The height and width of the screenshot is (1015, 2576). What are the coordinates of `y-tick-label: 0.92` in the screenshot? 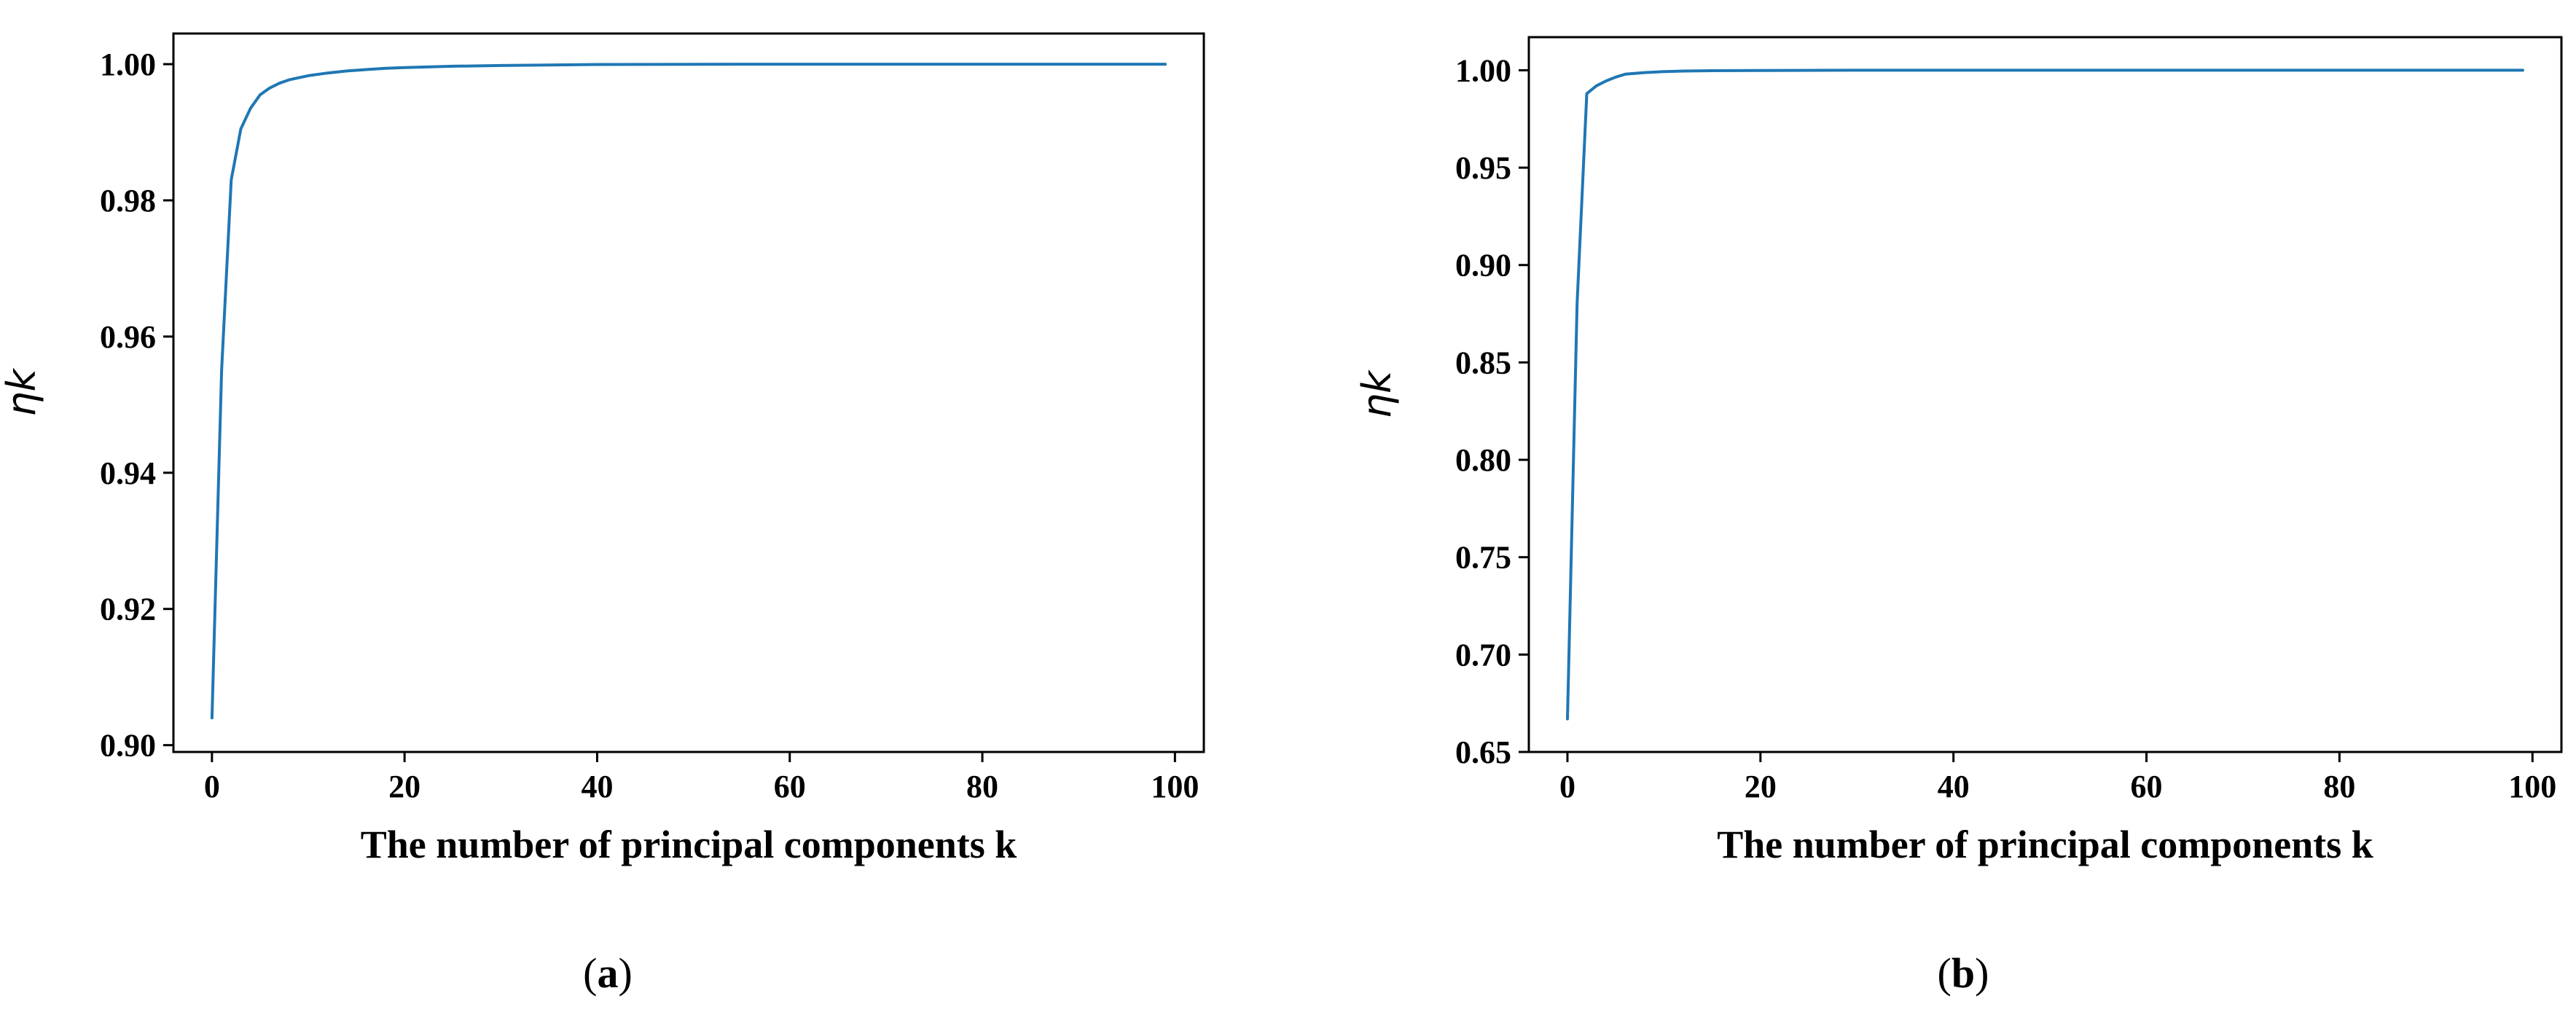 It's located at (128, 609).